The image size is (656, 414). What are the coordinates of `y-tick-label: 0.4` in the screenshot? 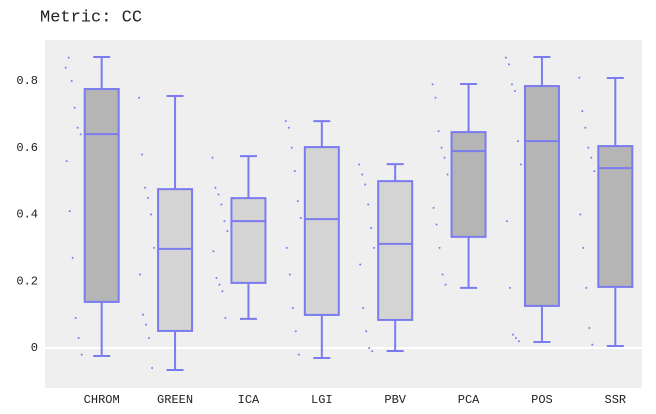 It's located at (27, 215).